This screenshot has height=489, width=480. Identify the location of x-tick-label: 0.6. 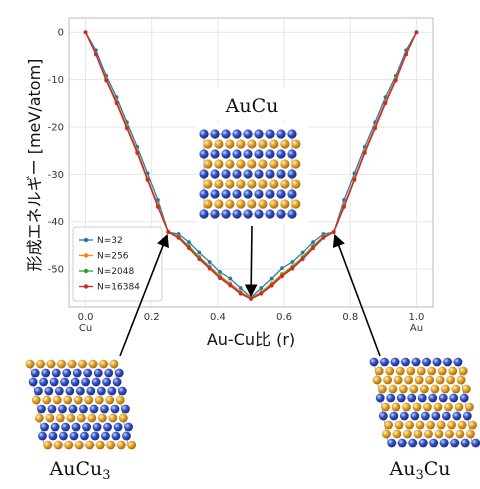
(284, 317).